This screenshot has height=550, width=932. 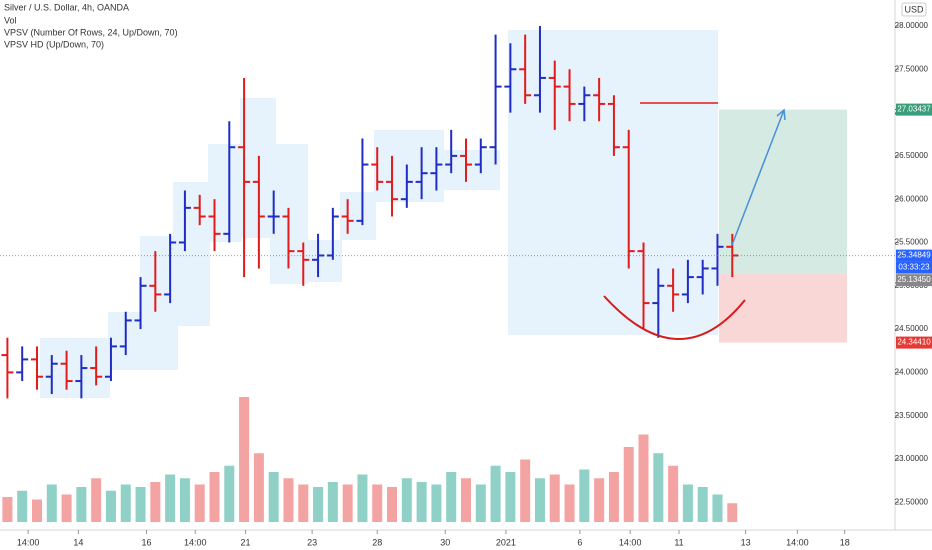 I want to click on x-tick-label: 6, so click(x=579, y=542).